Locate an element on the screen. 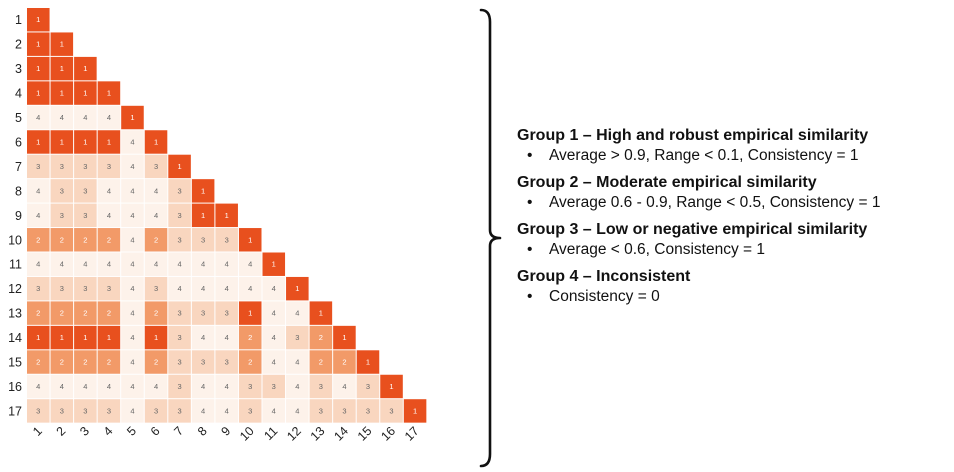 Image resolution: width=954 pixels, height=472 pixels. group-4-criteria-item: • Consistency = 0 is located at coordinates (737, 297).